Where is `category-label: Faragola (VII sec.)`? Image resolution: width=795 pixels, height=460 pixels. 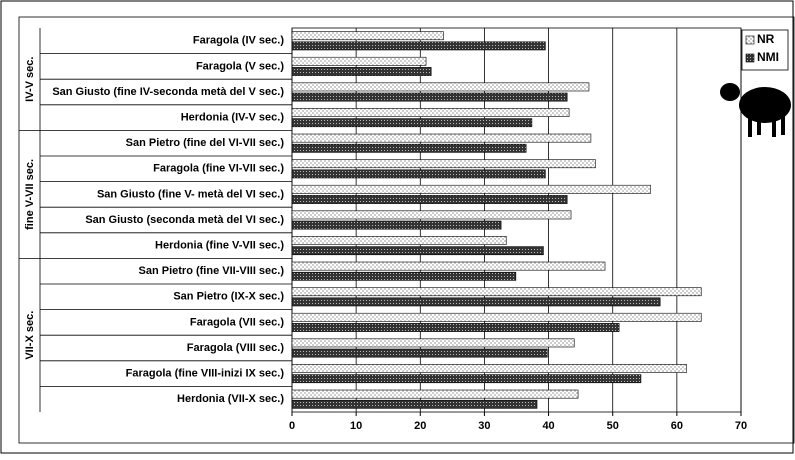
category-label: Faragola (VII sec.) is located at coordinates (237, 322).